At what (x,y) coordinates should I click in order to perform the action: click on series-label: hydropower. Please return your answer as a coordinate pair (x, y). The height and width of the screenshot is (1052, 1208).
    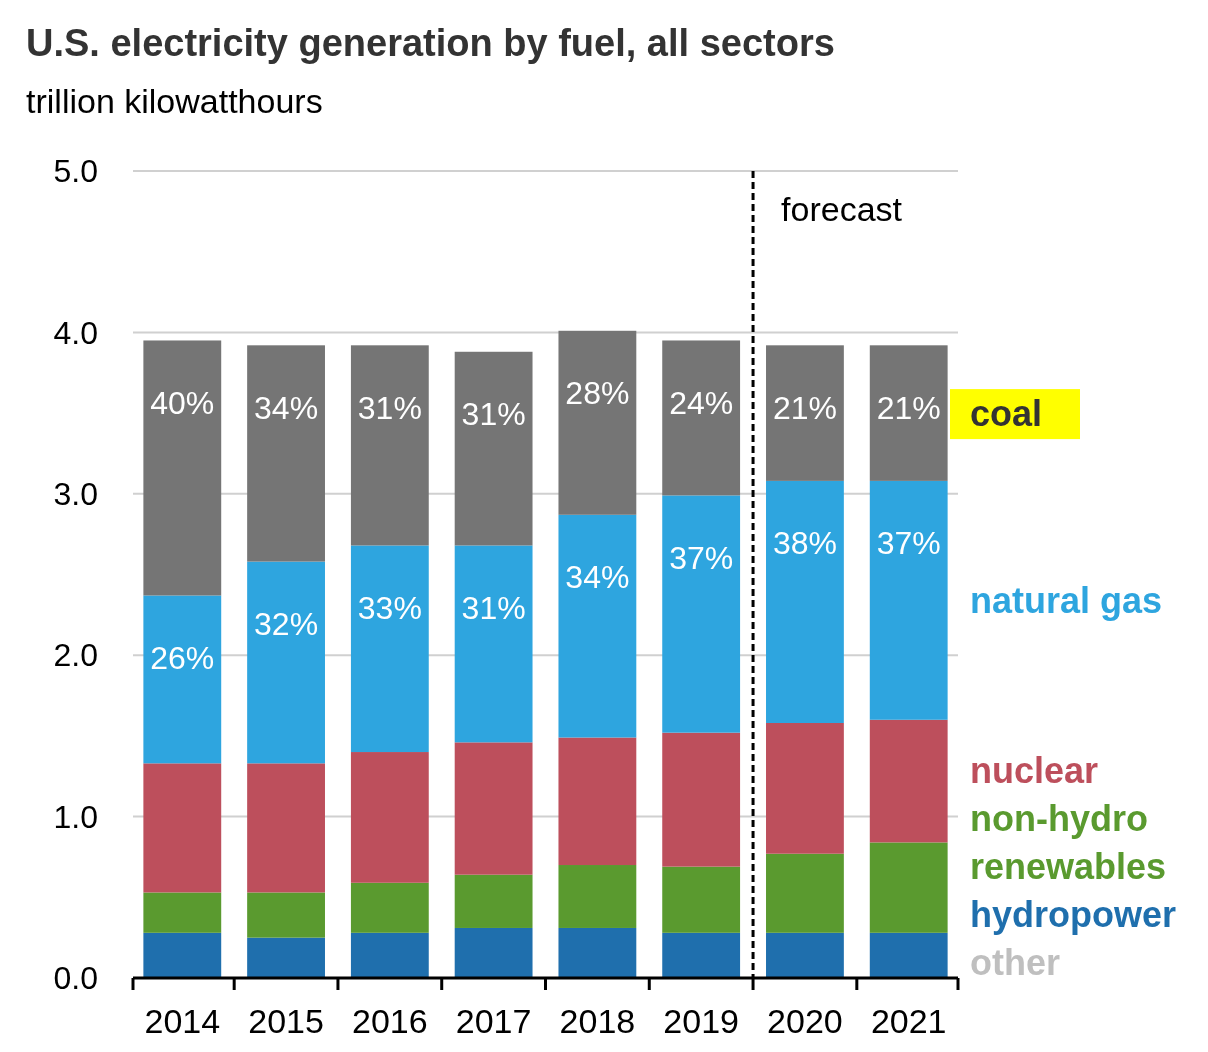
    Looking at the image, I should click on (1073, 914).